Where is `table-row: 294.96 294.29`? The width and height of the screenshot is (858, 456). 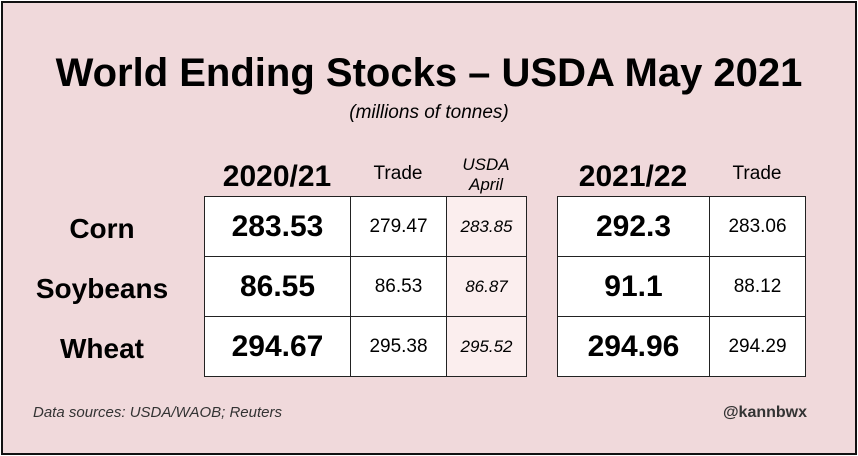 table-row: 294.96 294.29 is located at coordinates (681, 346).